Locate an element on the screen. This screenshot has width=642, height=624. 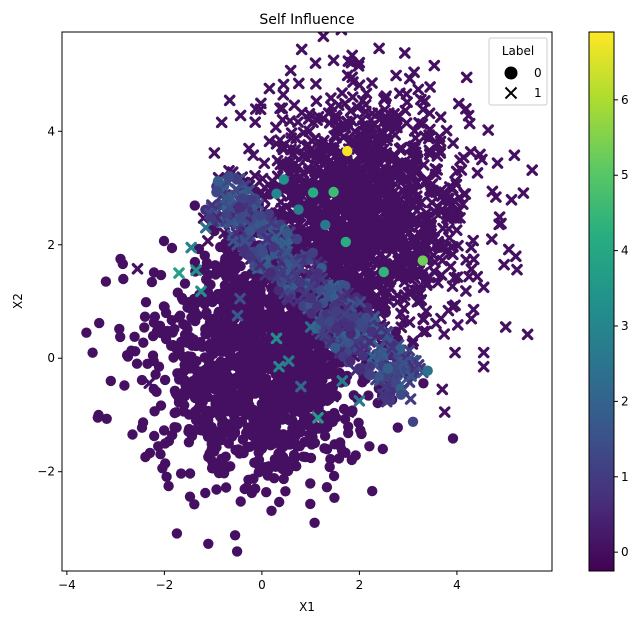
x-axis-label: X1 is located at coordinates (307, 607).